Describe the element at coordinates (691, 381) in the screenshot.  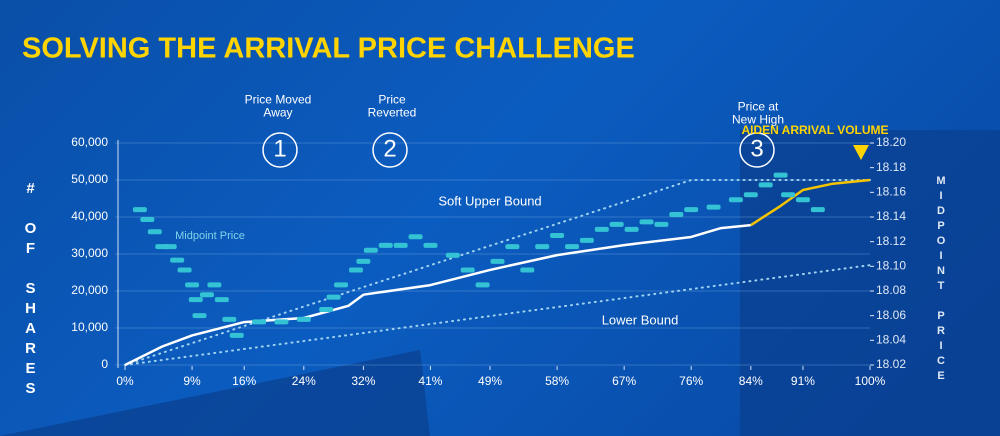
I see `x-tick-label: 76%` at that location.